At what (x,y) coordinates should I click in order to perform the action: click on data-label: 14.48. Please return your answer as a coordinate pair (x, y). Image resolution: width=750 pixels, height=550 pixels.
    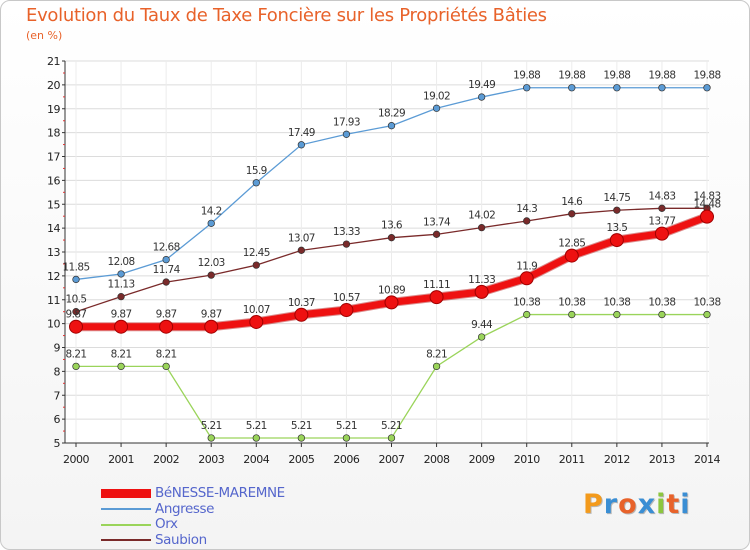
    Looking at the image, I should click on (706, 205).